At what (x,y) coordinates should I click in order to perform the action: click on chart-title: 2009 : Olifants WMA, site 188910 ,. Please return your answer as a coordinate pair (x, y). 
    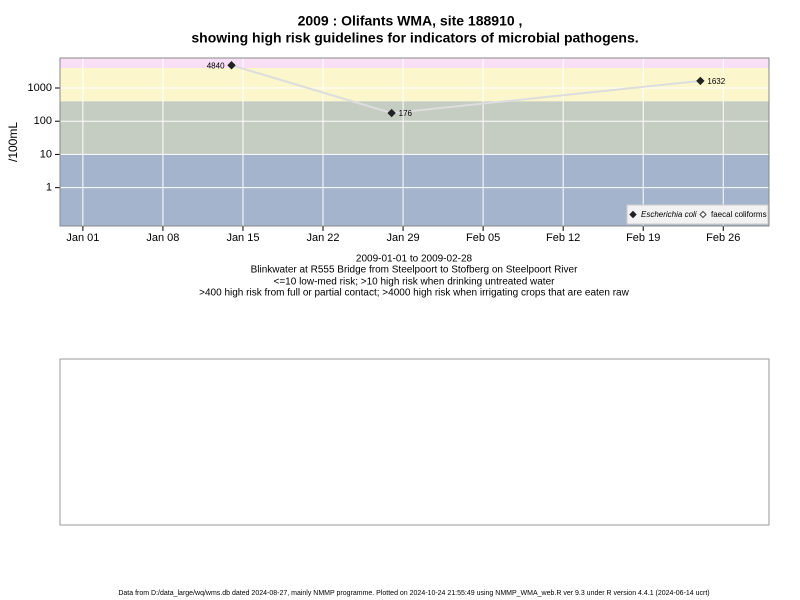
    Looking at the image, I should click on (410, 21).